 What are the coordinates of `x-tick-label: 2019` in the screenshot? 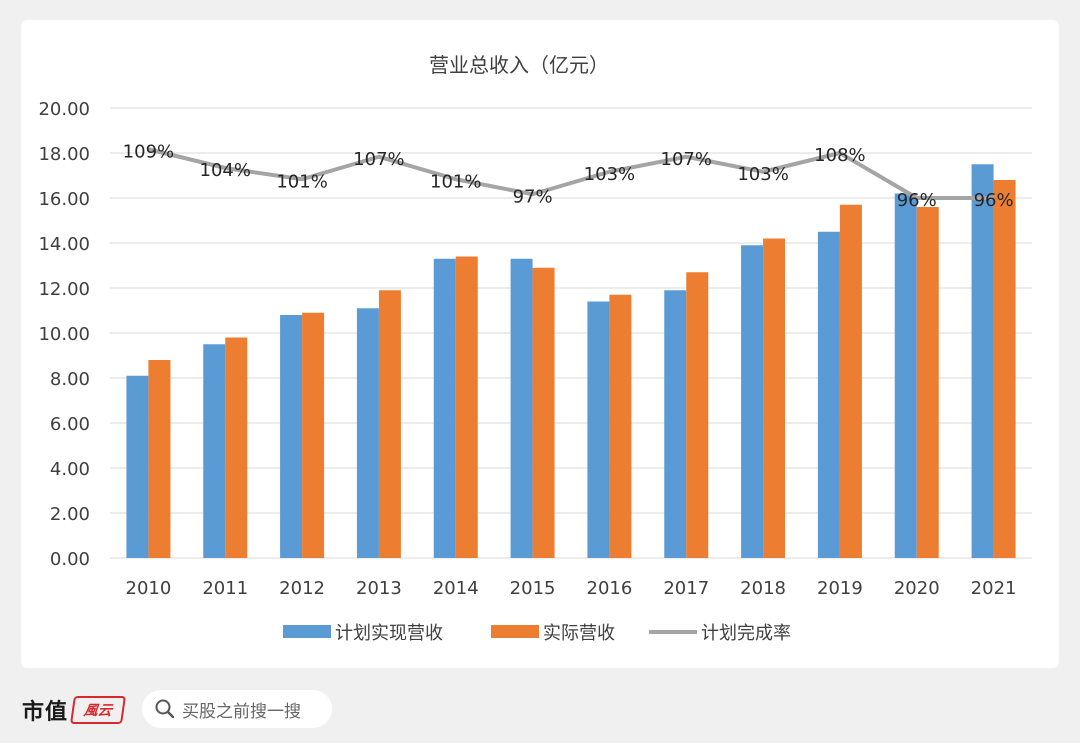 It's located at (840, 588).